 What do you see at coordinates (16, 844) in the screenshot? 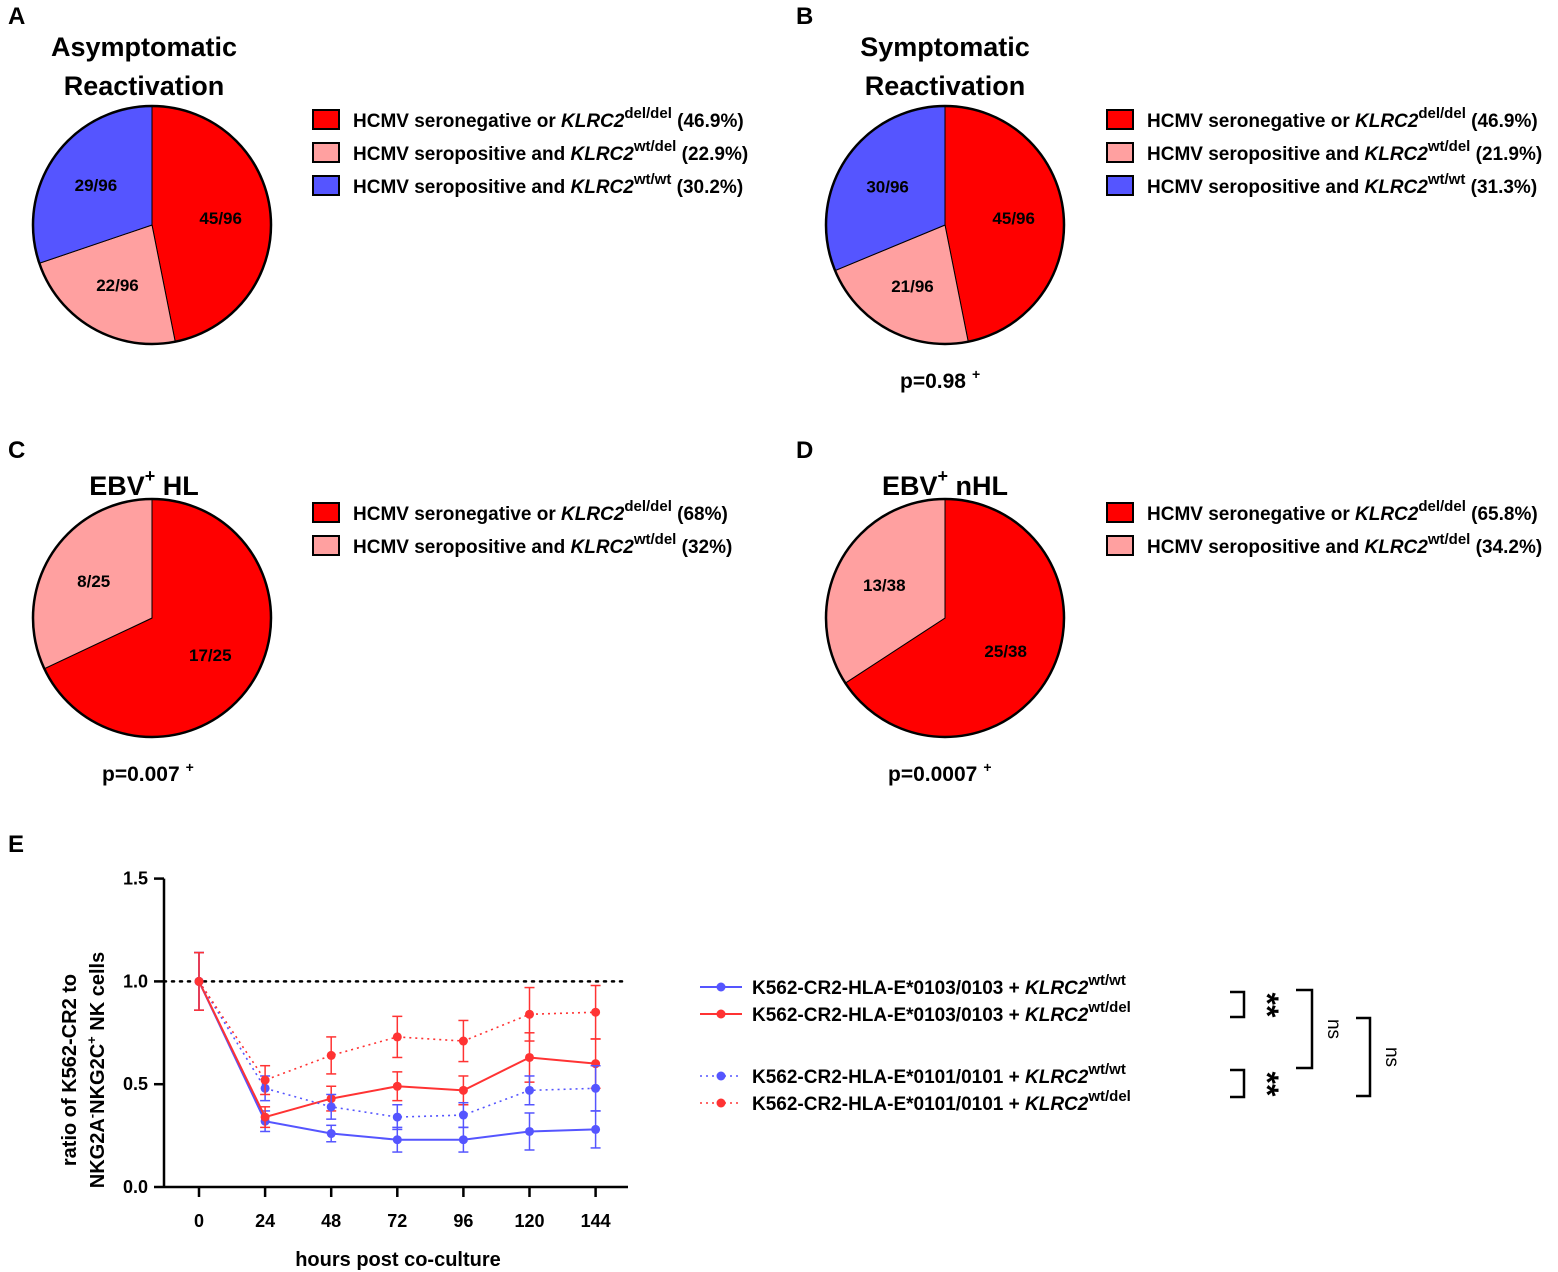
I see `panel-e-label: E` at bounding box center [16, 844].